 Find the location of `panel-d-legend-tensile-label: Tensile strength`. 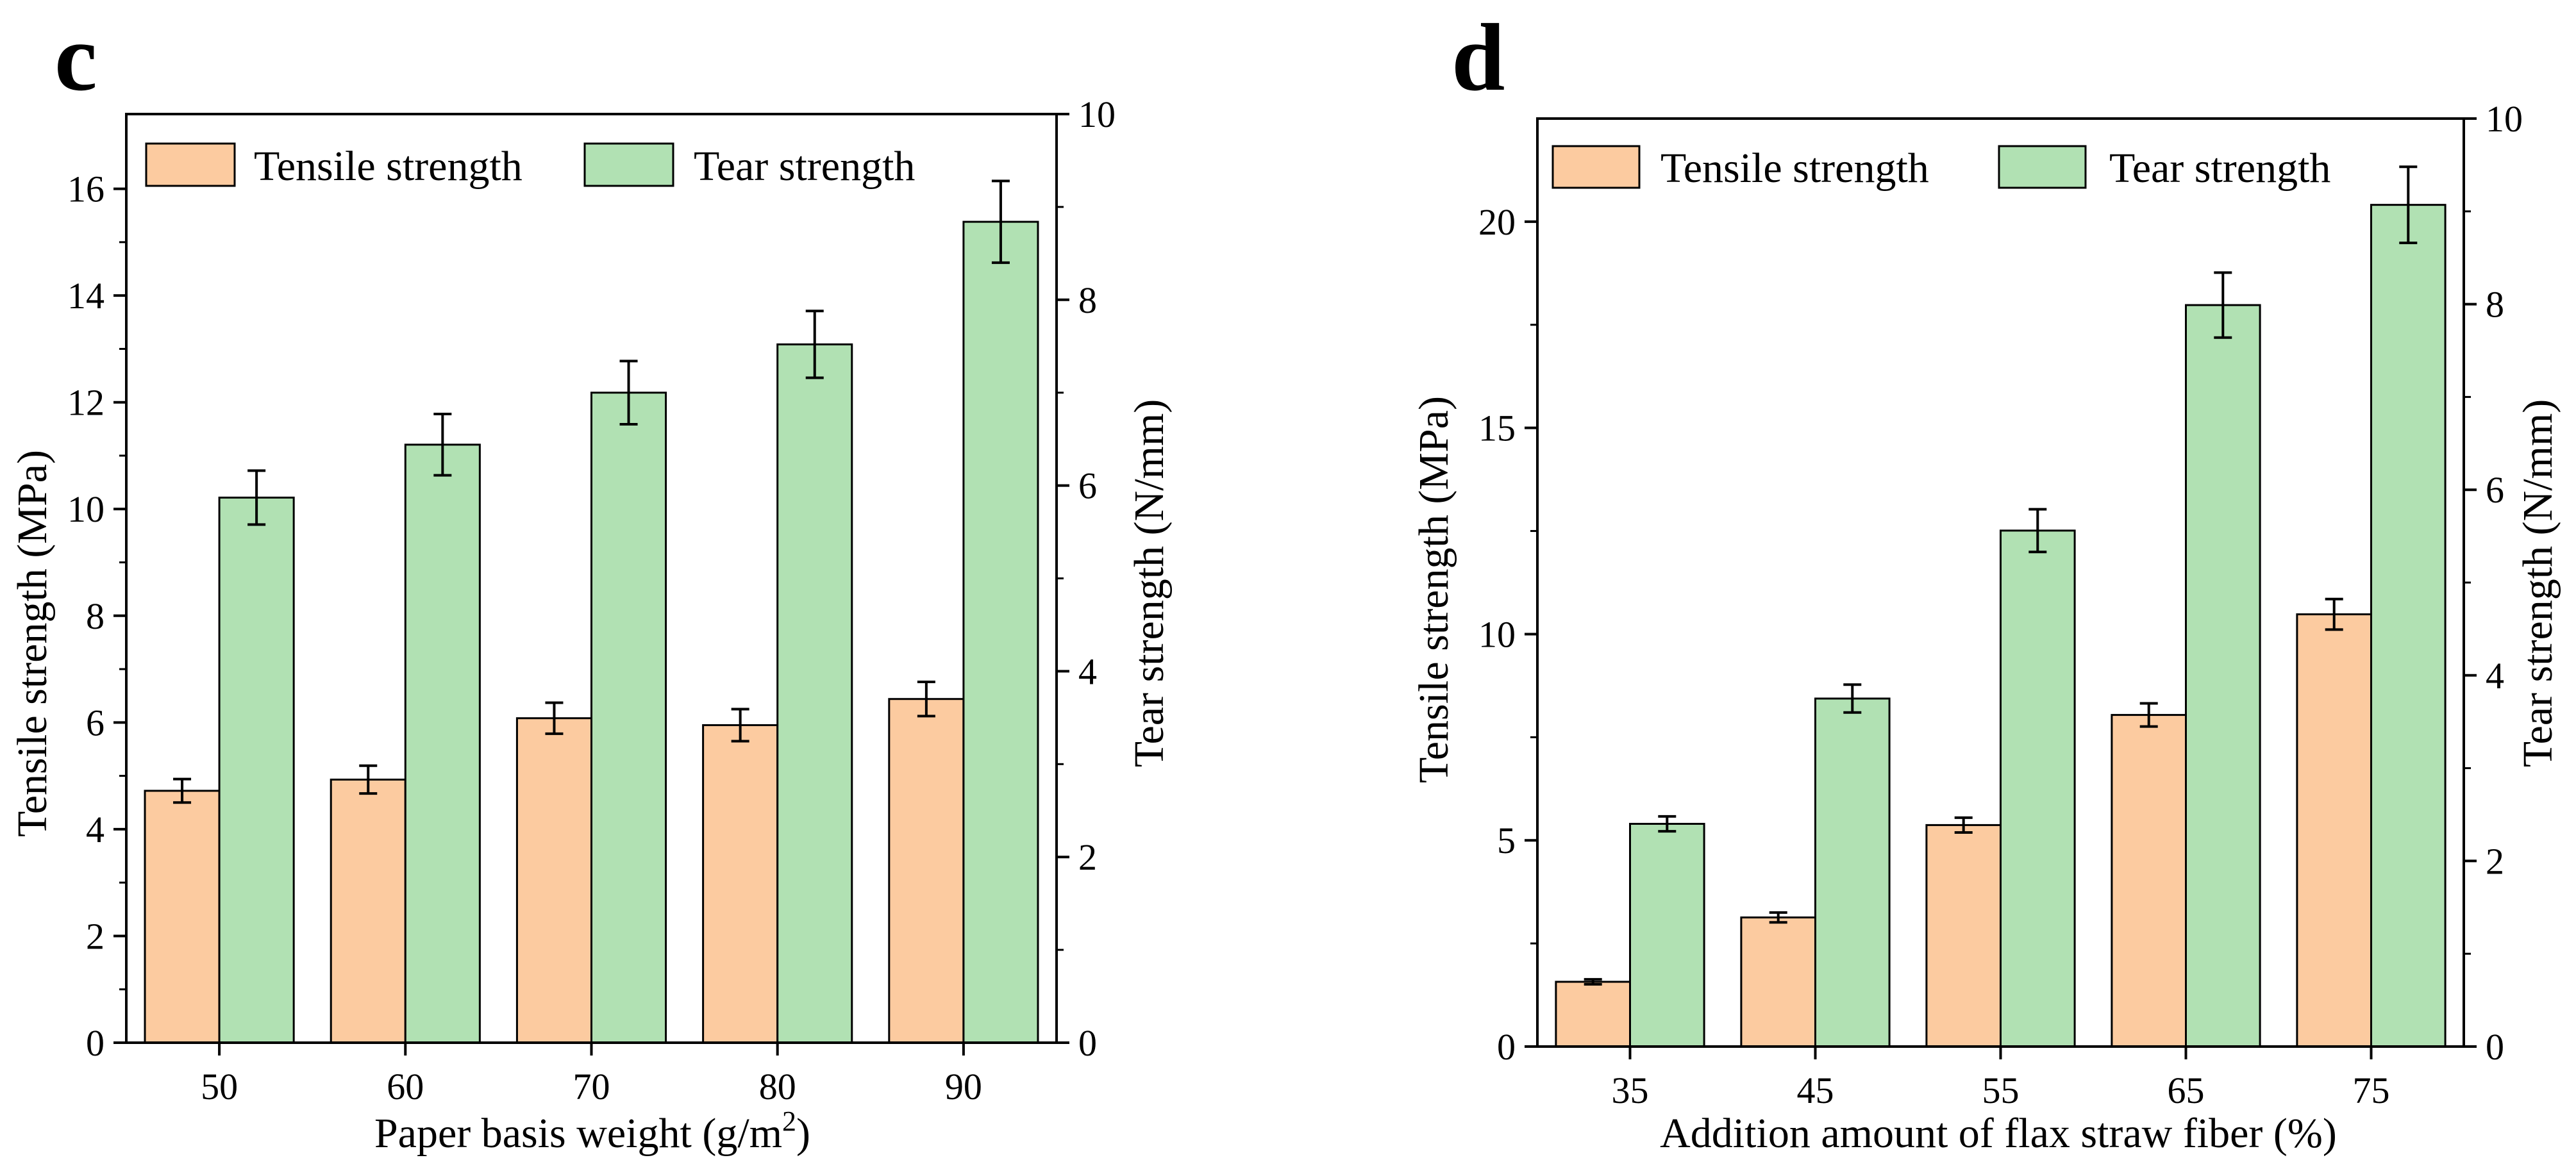

panel-d-legend-tensile-label: Tensile strength is located at coordinates (1794, 169).